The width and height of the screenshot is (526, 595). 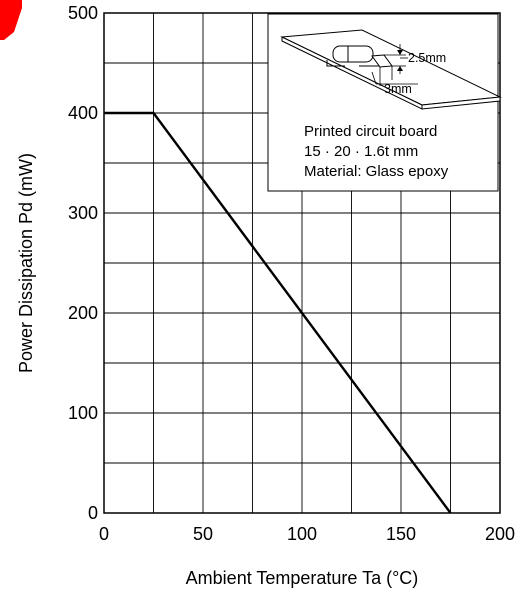 What do you see at coordinates (104, 534) in the screenshot?
I see `x-tick-label: 0` at bounding box center [104, 534].